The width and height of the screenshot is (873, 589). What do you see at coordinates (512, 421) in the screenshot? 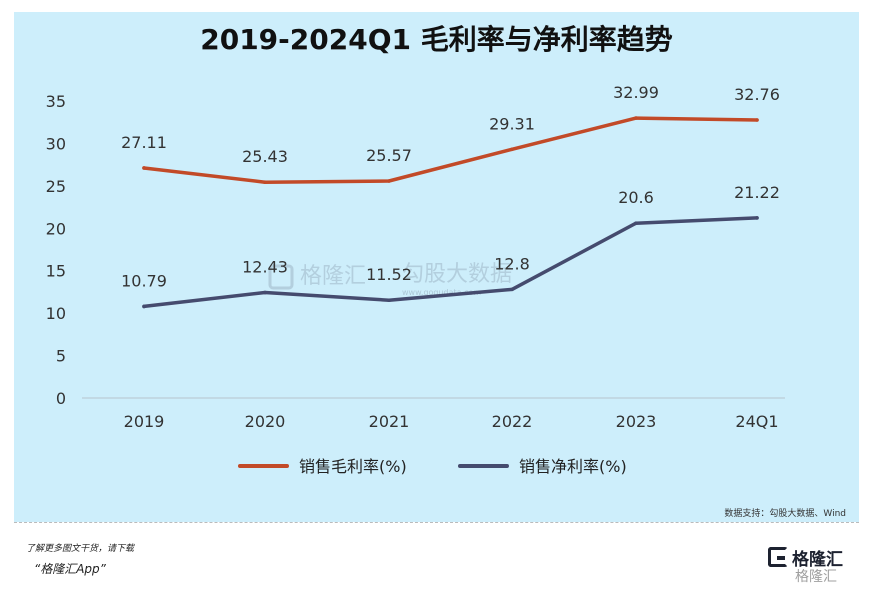
I see `x-tick-label: 2022` at bounding box center [512, 421].